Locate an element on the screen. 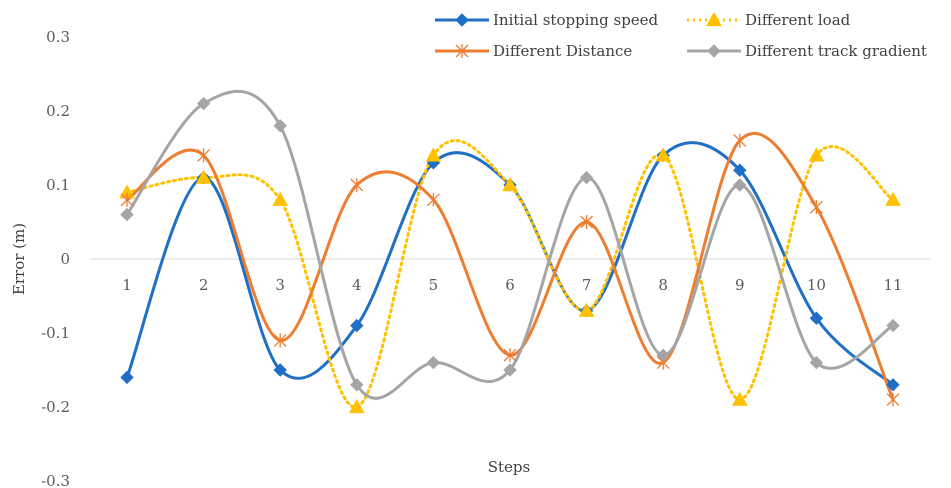  y-axis-ticks: -0.3 -0.2 -0.1 0 0.1 0.2 0.3 is located at coordinates (55, 258).